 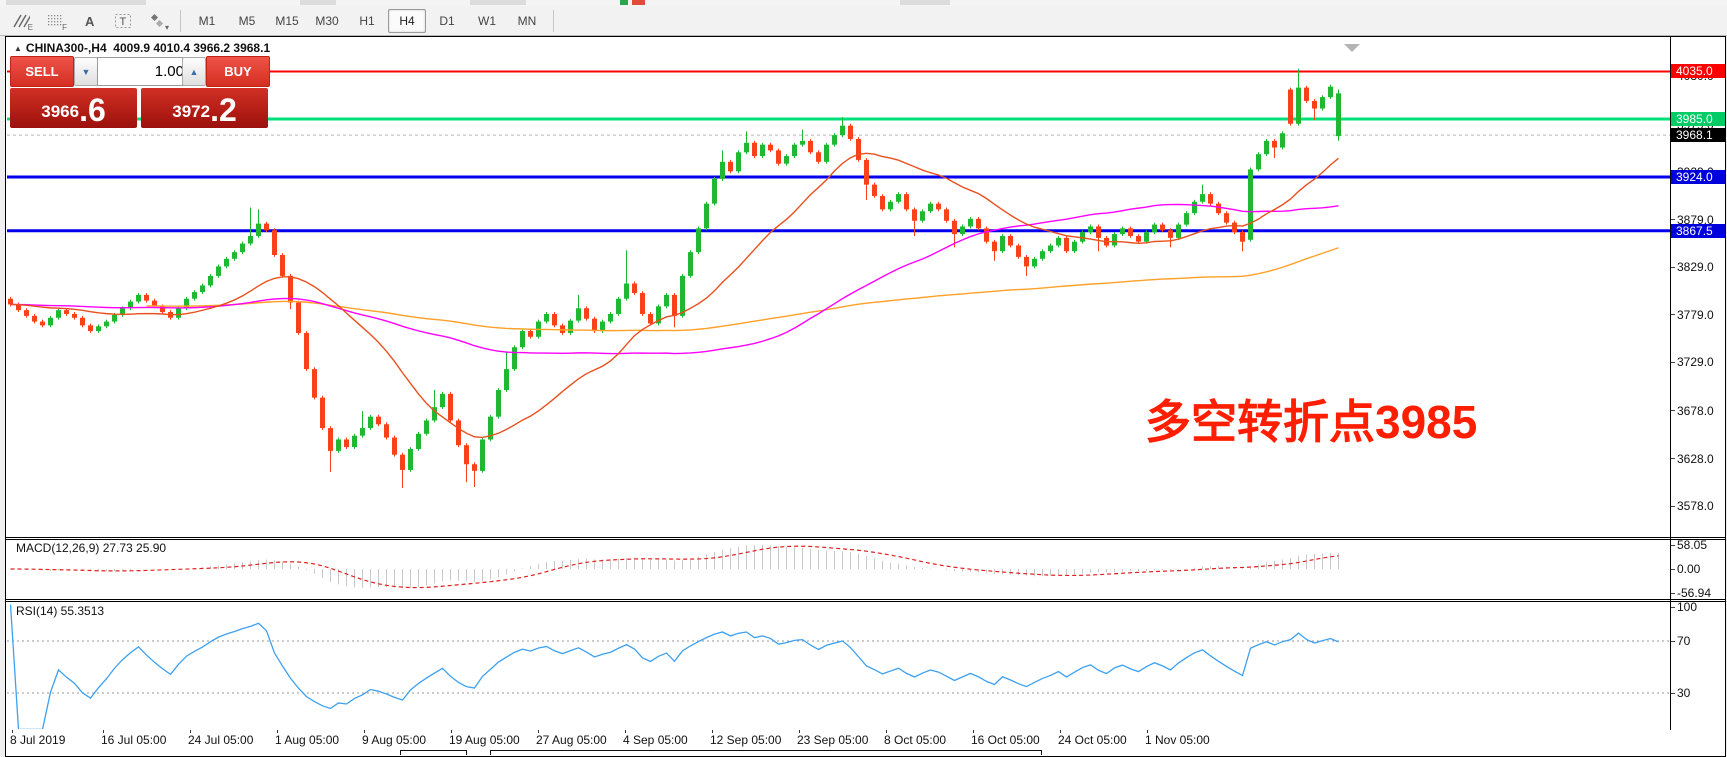 I want to click on ohlc-values: 4009.9 4010.4 3966.2 3968.1, so click(x=192, y=48).